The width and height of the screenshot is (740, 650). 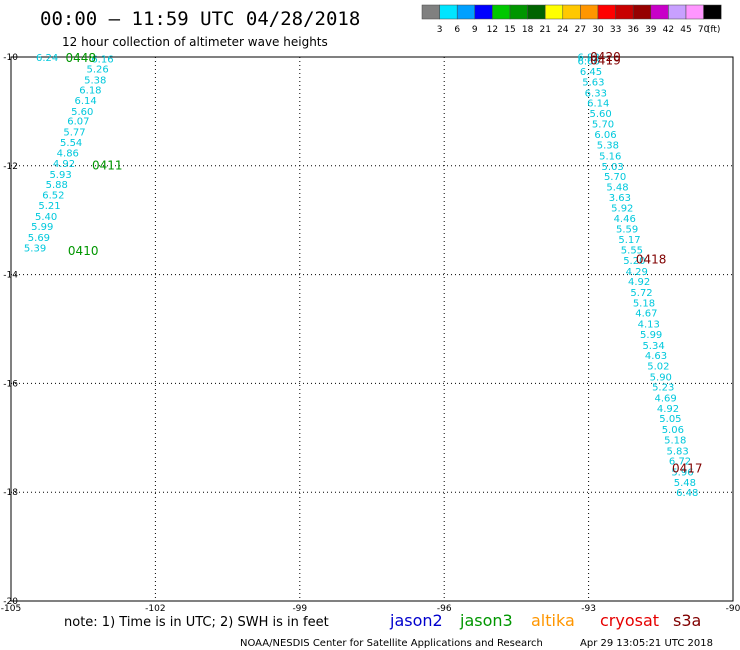 What do you see at coordinates (678, 451) in the screenshot?
I see `swh-value-label: 5.83` at bounding box center [678, 451].